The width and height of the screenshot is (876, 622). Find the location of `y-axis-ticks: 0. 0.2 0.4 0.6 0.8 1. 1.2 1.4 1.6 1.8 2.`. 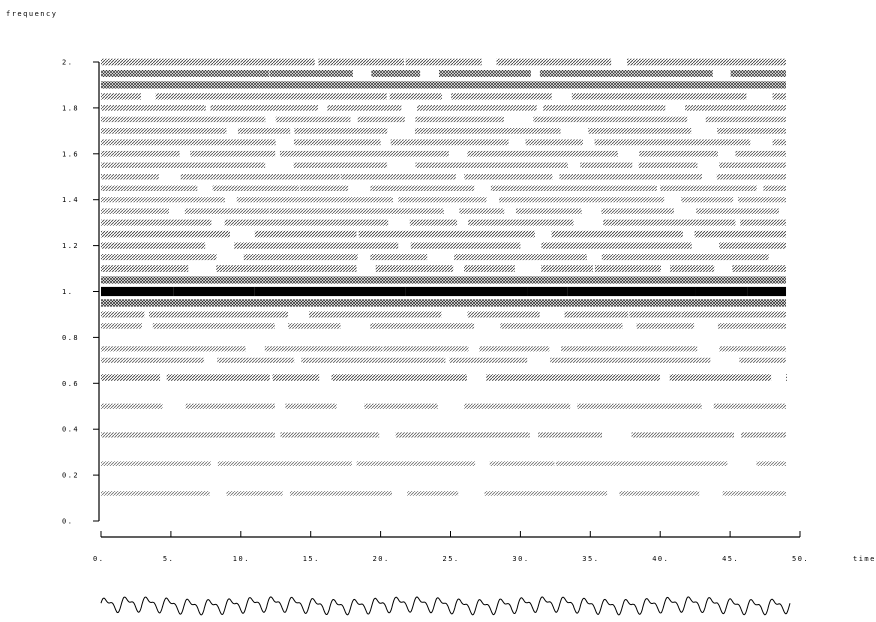

y-axis-ticks: 0. 0.2 0.4 0.6 0.8 1. 1.2 1.4 1.6 1.8 2. is located at coordinates (80, 292).